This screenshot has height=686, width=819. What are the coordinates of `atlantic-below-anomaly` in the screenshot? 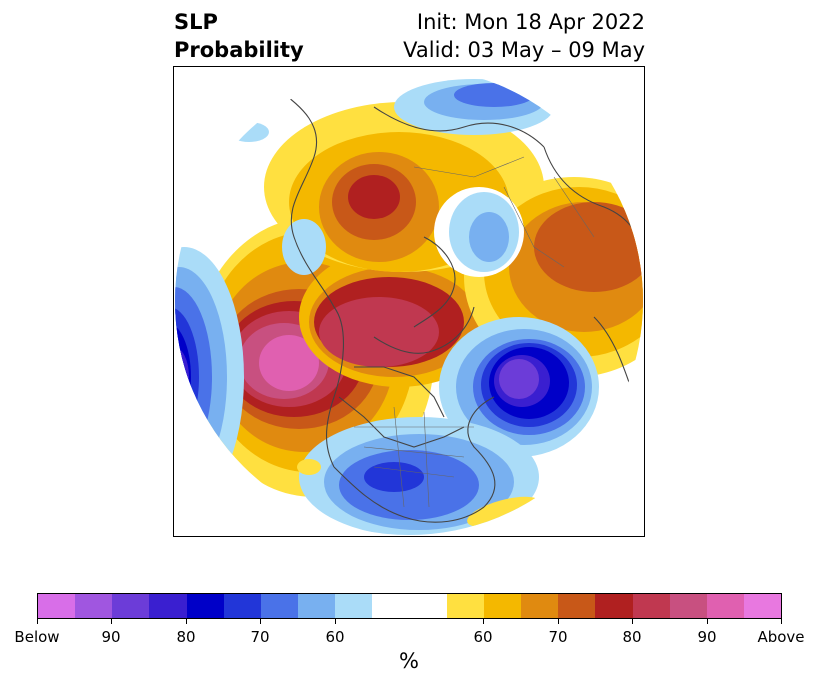 It's located at (519, 387).